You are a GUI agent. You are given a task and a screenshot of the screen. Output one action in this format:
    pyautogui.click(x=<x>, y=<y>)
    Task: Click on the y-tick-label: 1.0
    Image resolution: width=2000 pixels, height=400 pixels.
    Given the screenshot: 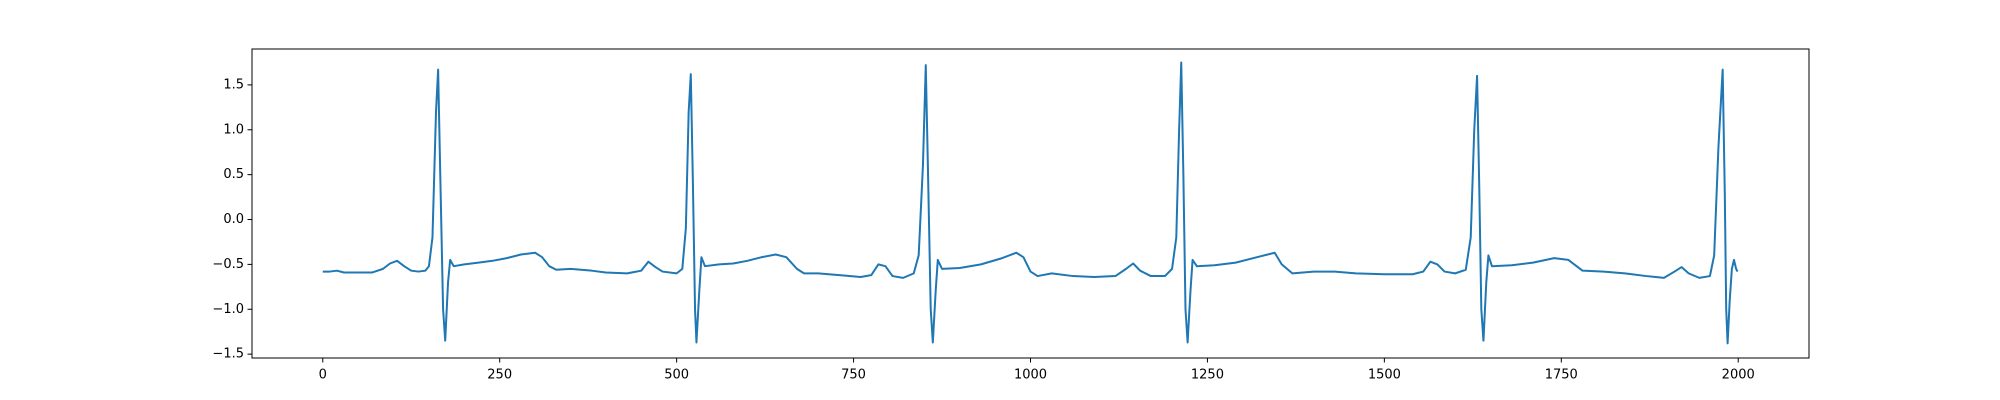 What is the action you would take?
    pyautogui.click(x=233, y=129)
    